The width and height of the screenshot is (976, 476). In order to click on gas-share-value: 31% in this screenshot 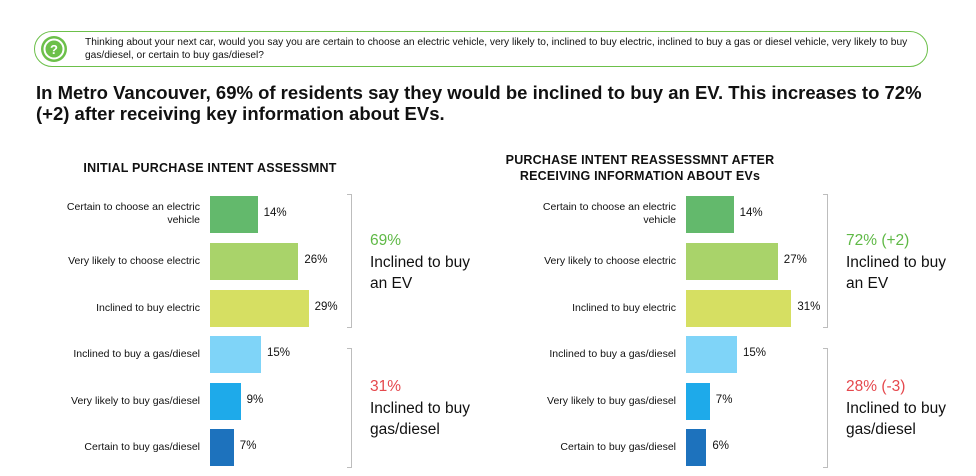, I will do `click(386, 386)`.